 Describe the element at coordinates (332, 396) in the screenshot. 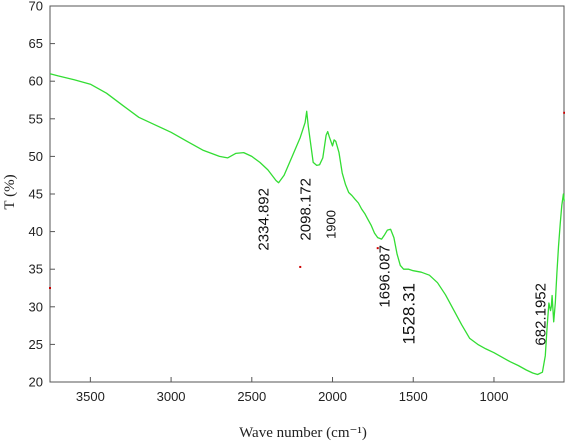

I see `x-tick-label: 2000` at that location.